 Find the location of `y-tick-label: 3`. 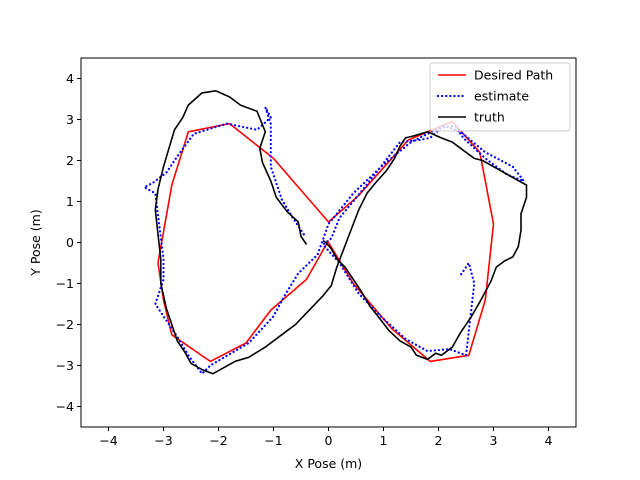

y-tick-label: 3 is located at coordinates (70, 119).